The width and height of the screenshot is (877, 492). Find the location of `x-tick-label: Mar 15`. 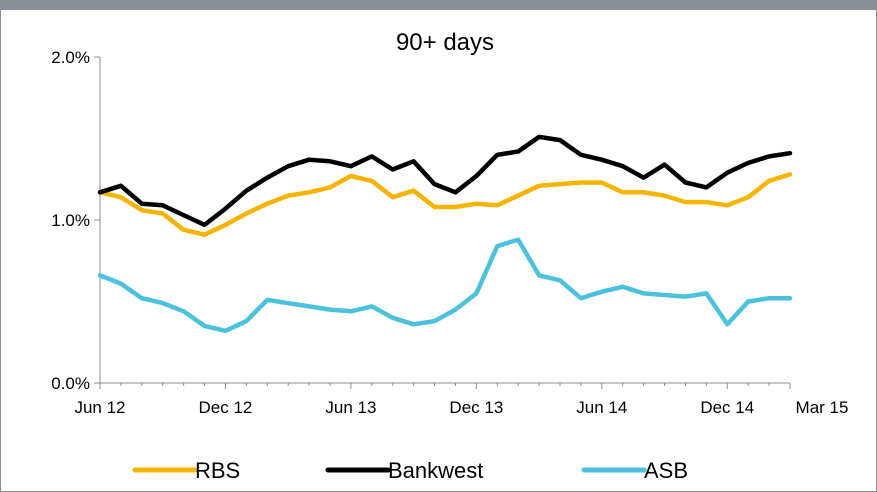

x-tick-label: Mar 15 is located at coordinates (822, 407).